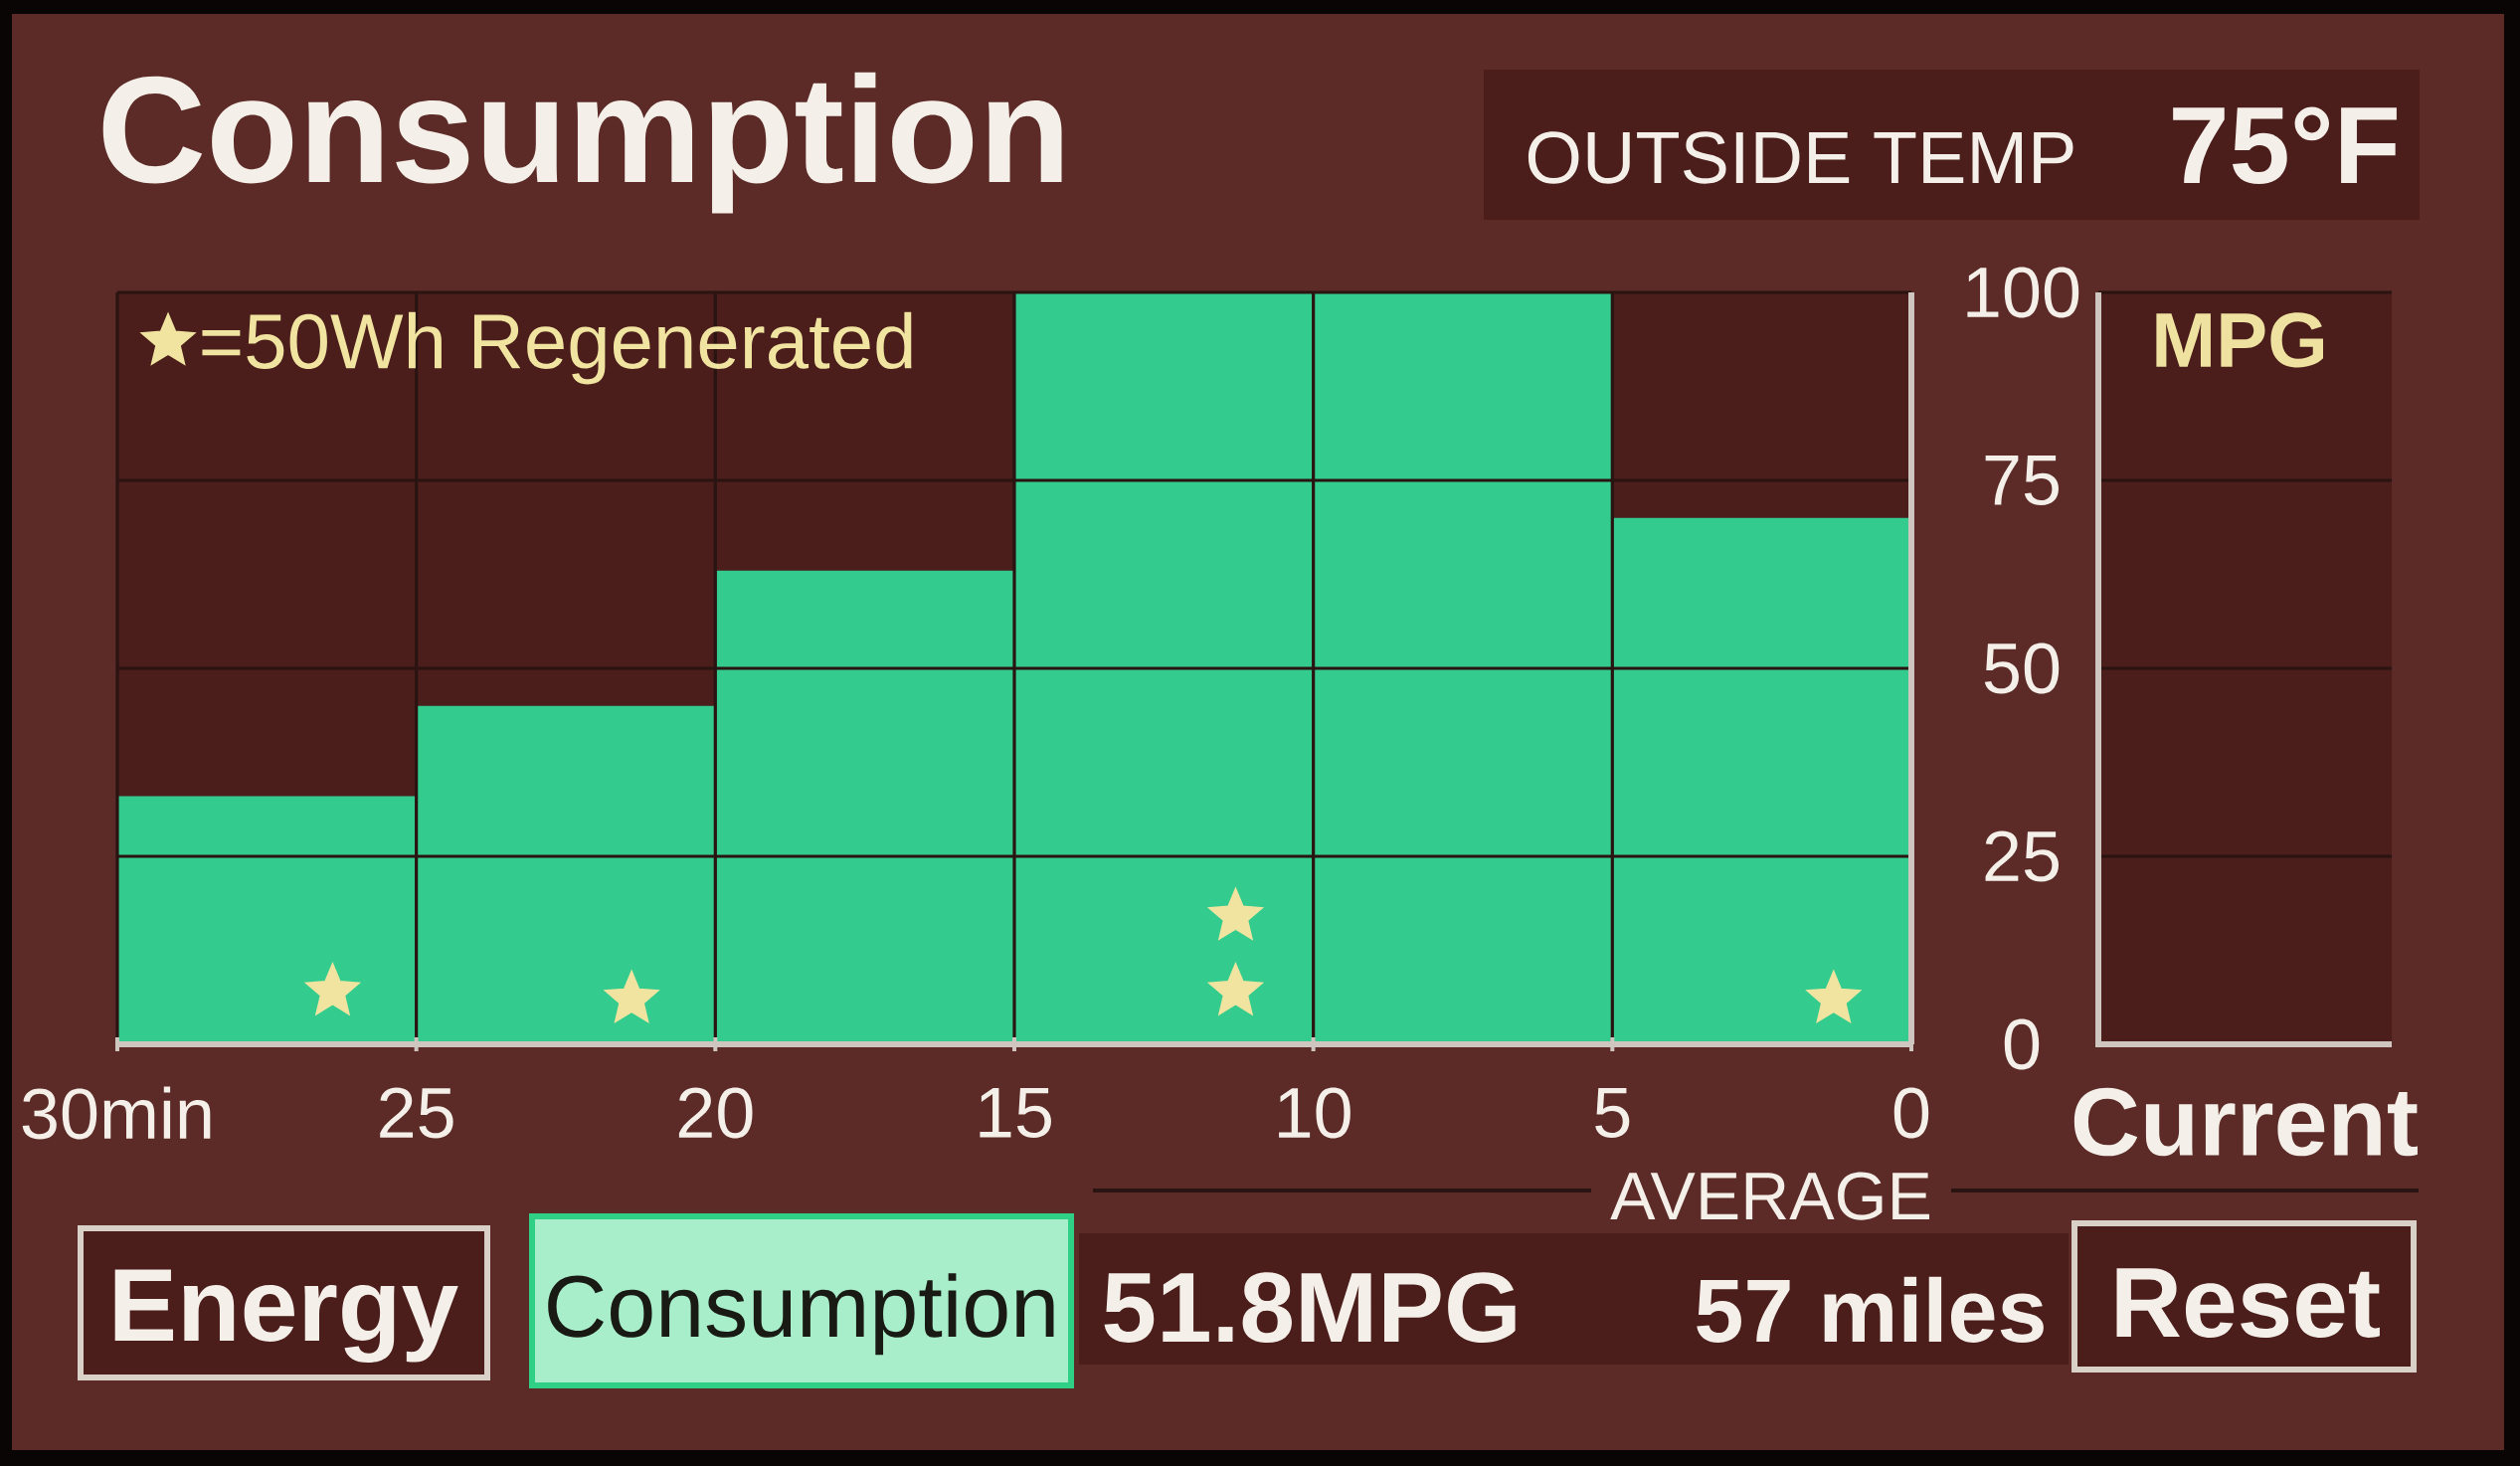 The image size is (2520, 1466). I want to click on text: Energy, so click(286, 1316).